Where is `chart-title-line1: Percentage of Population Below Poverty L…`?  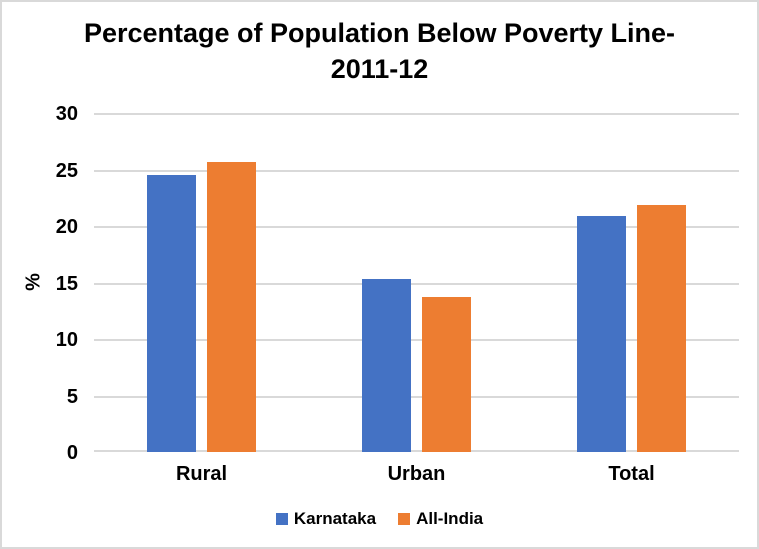
chart-title-line1: Percentage of Population Below Poverty L… is located at coordinates (379, 33).